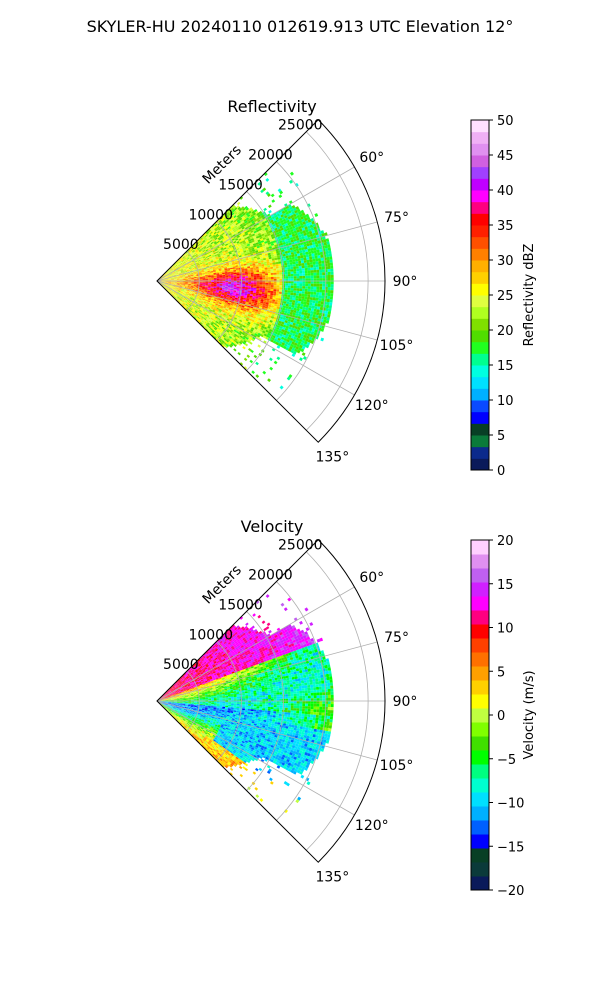  Describe the element at coordinates (501, 471) in the screenshot. I see `colorbar-tick-label: 0` at that location.